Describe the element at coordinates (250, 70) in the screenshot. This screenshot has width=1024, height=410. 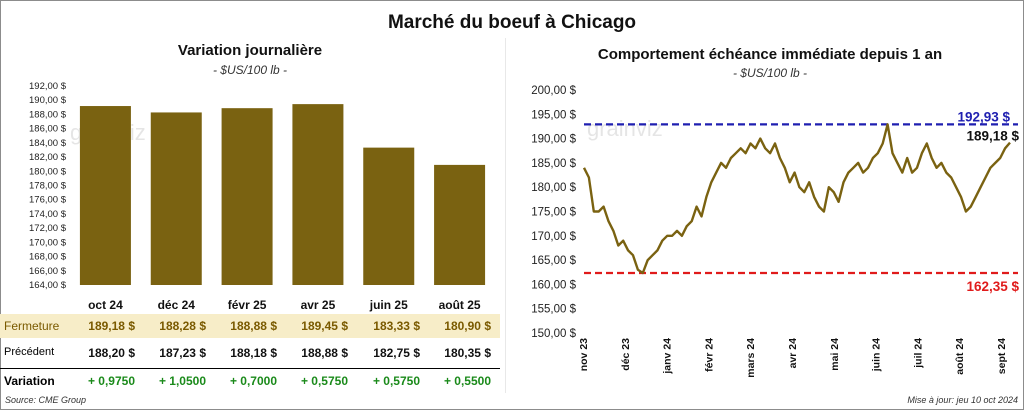
I see `left-unit: - $US/100 lb -` at that location.